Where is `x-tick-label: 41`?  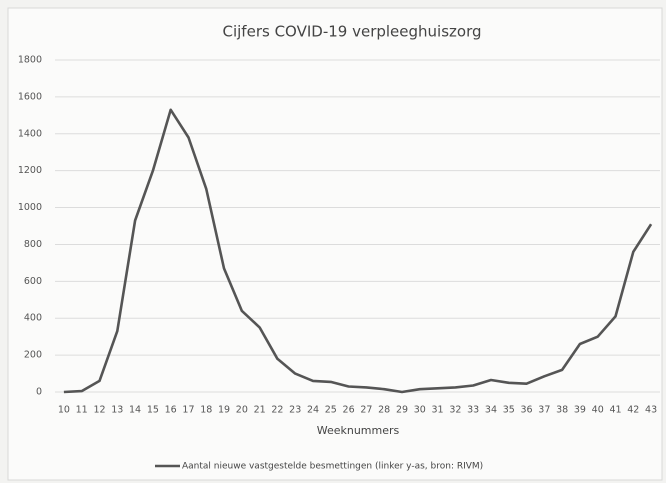
x-tick-label: 41 is located at coordinates (615, 410).